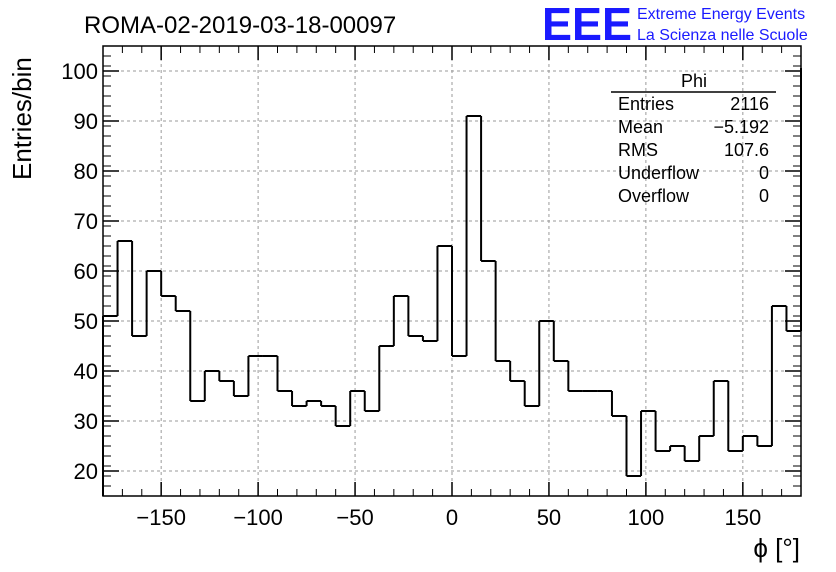 The width and height of the screenshot is (836, 572). Describe the element at coordinates (86, 171) in the screenshot. I see `y-tick-label: 80` at that location.